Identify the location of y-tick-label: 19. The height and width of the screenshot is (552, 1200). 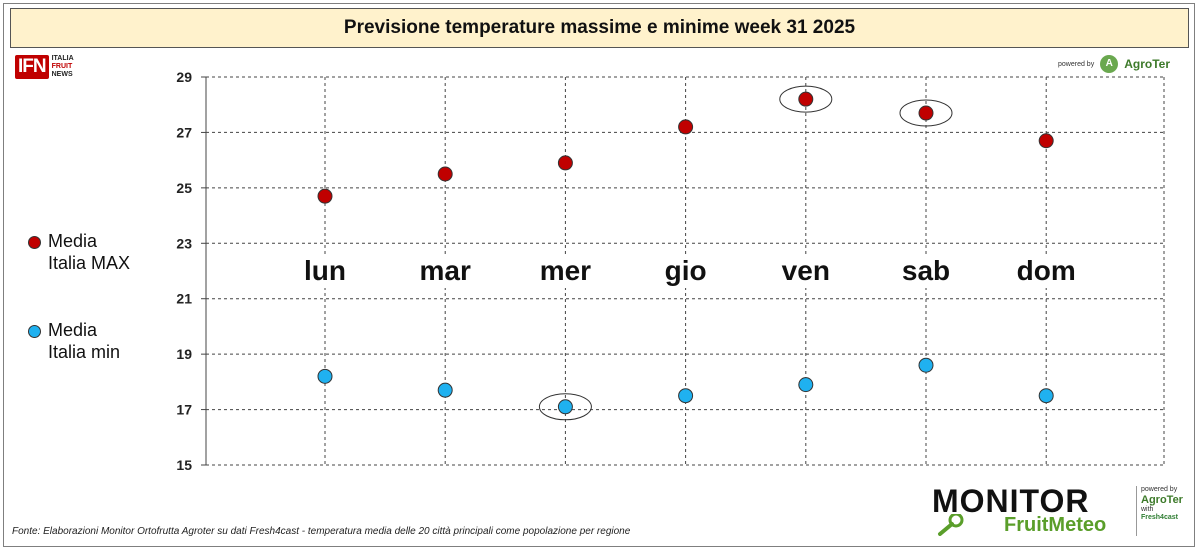
(184, 354).